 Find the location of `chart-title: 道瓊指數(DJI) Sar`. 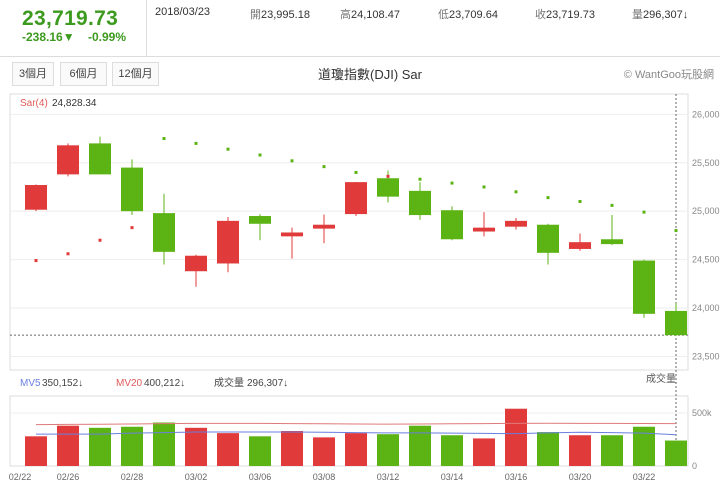

chart-title: 道瓊指數(DJI) Sar is located at coordinates (369, 74).